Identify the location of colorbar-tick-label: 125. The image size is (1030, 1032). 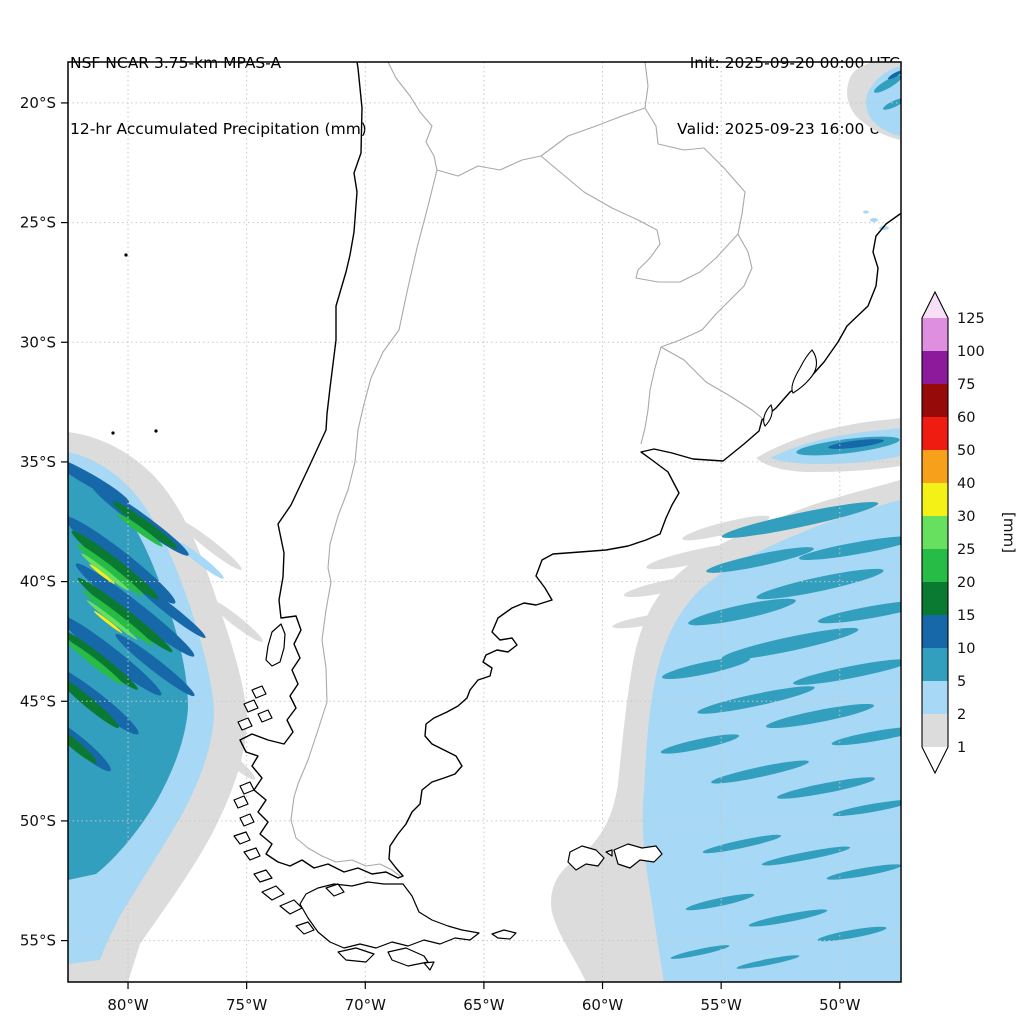
(971, 319).